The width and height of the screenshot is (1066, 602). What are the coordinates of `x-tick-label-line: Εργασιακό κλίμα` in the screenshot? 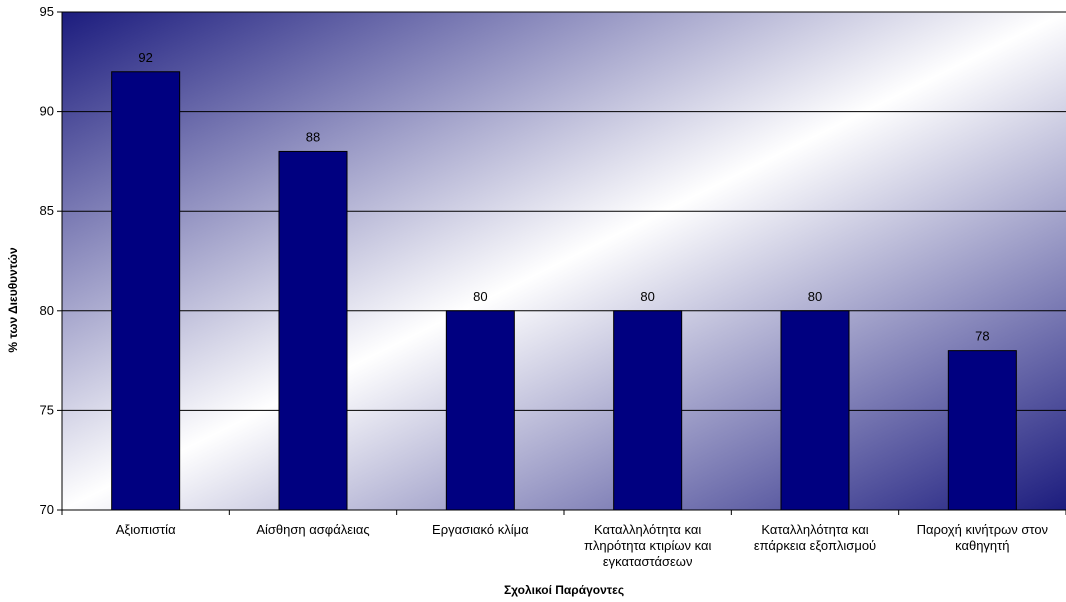 It's located at (480, 529).